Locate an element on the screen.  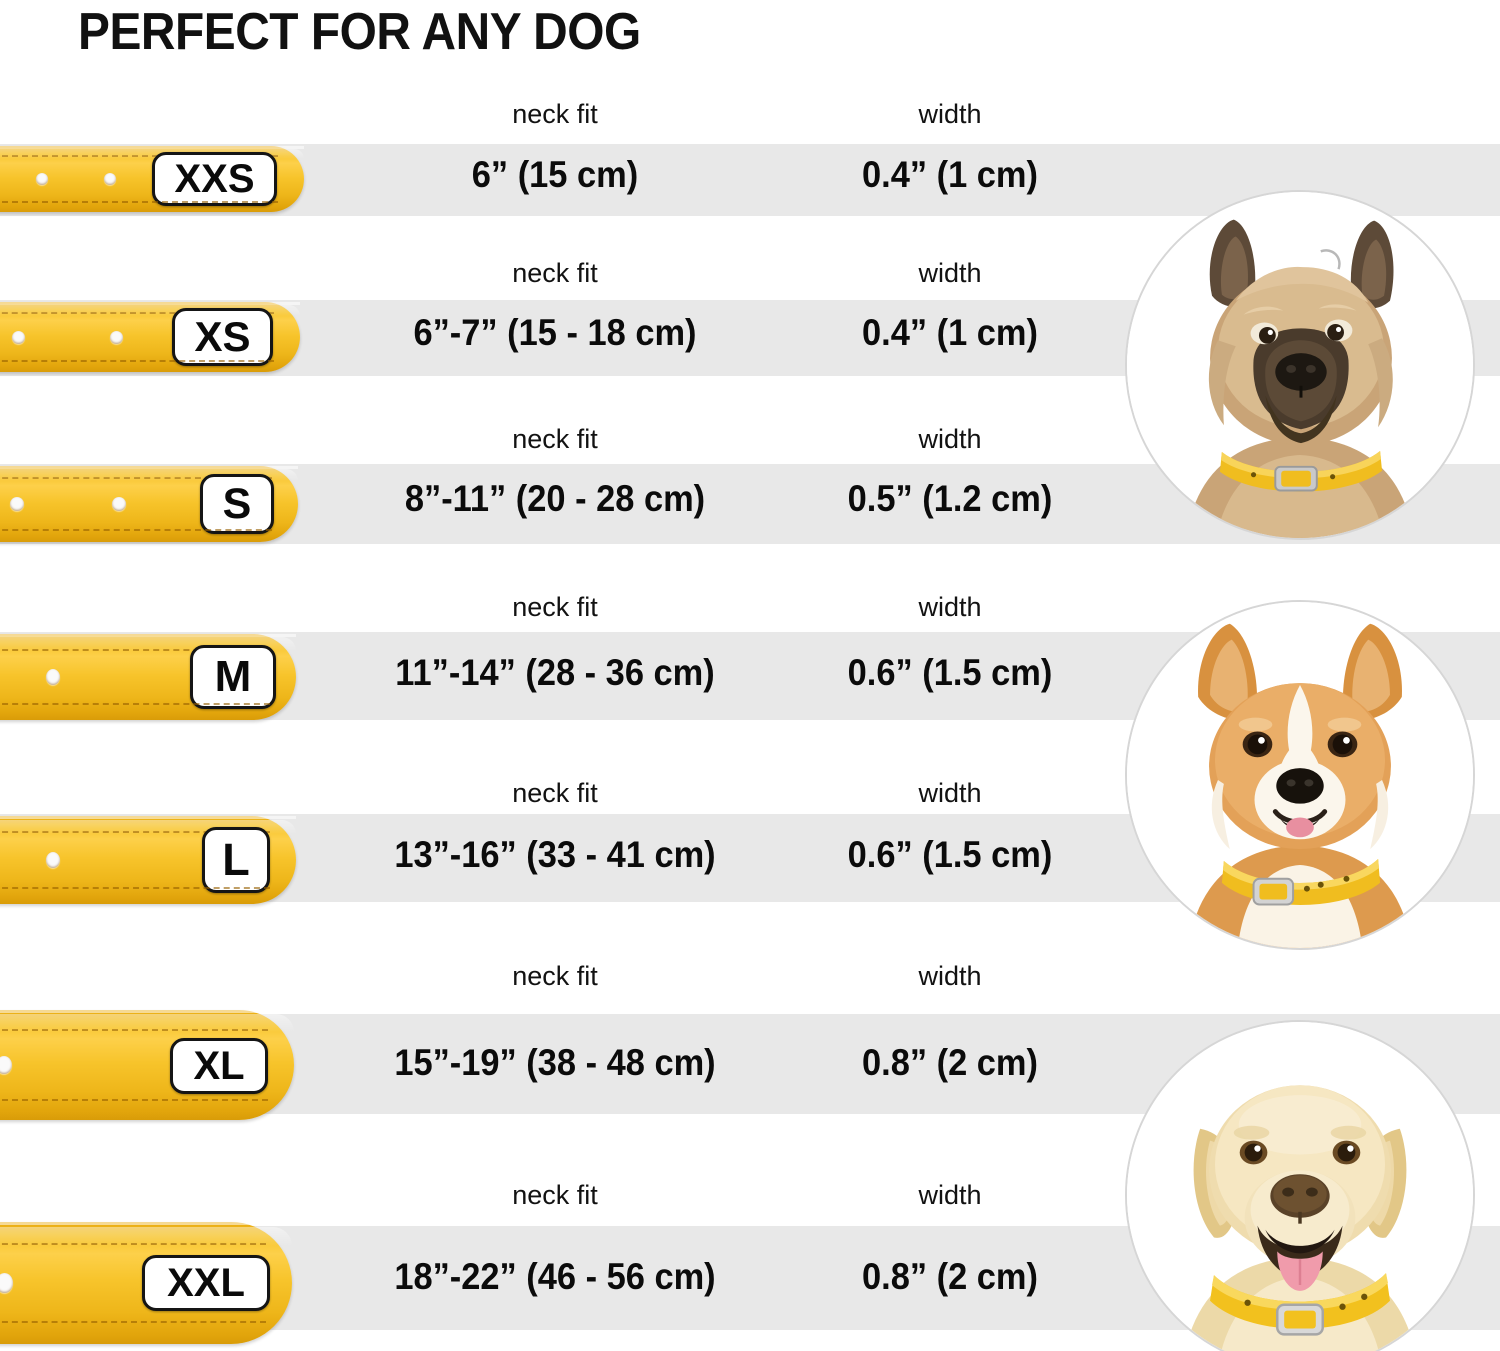
column-headers-s: neck fit width is located at coordinates (555, 441).